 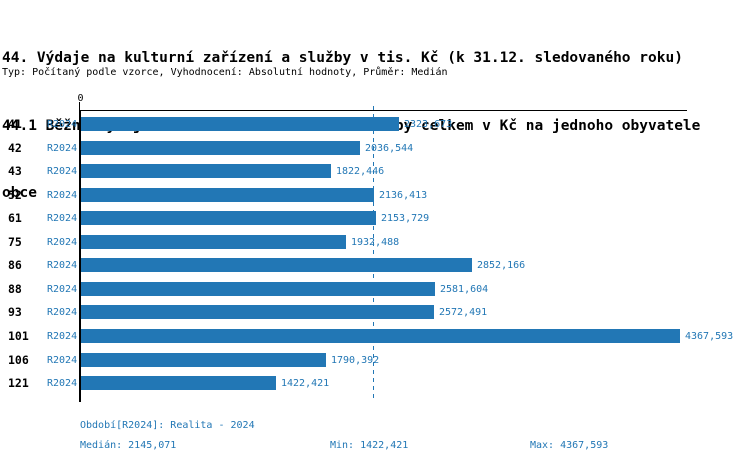 I want to click on category-label: 75, so click(x=15, y=242).